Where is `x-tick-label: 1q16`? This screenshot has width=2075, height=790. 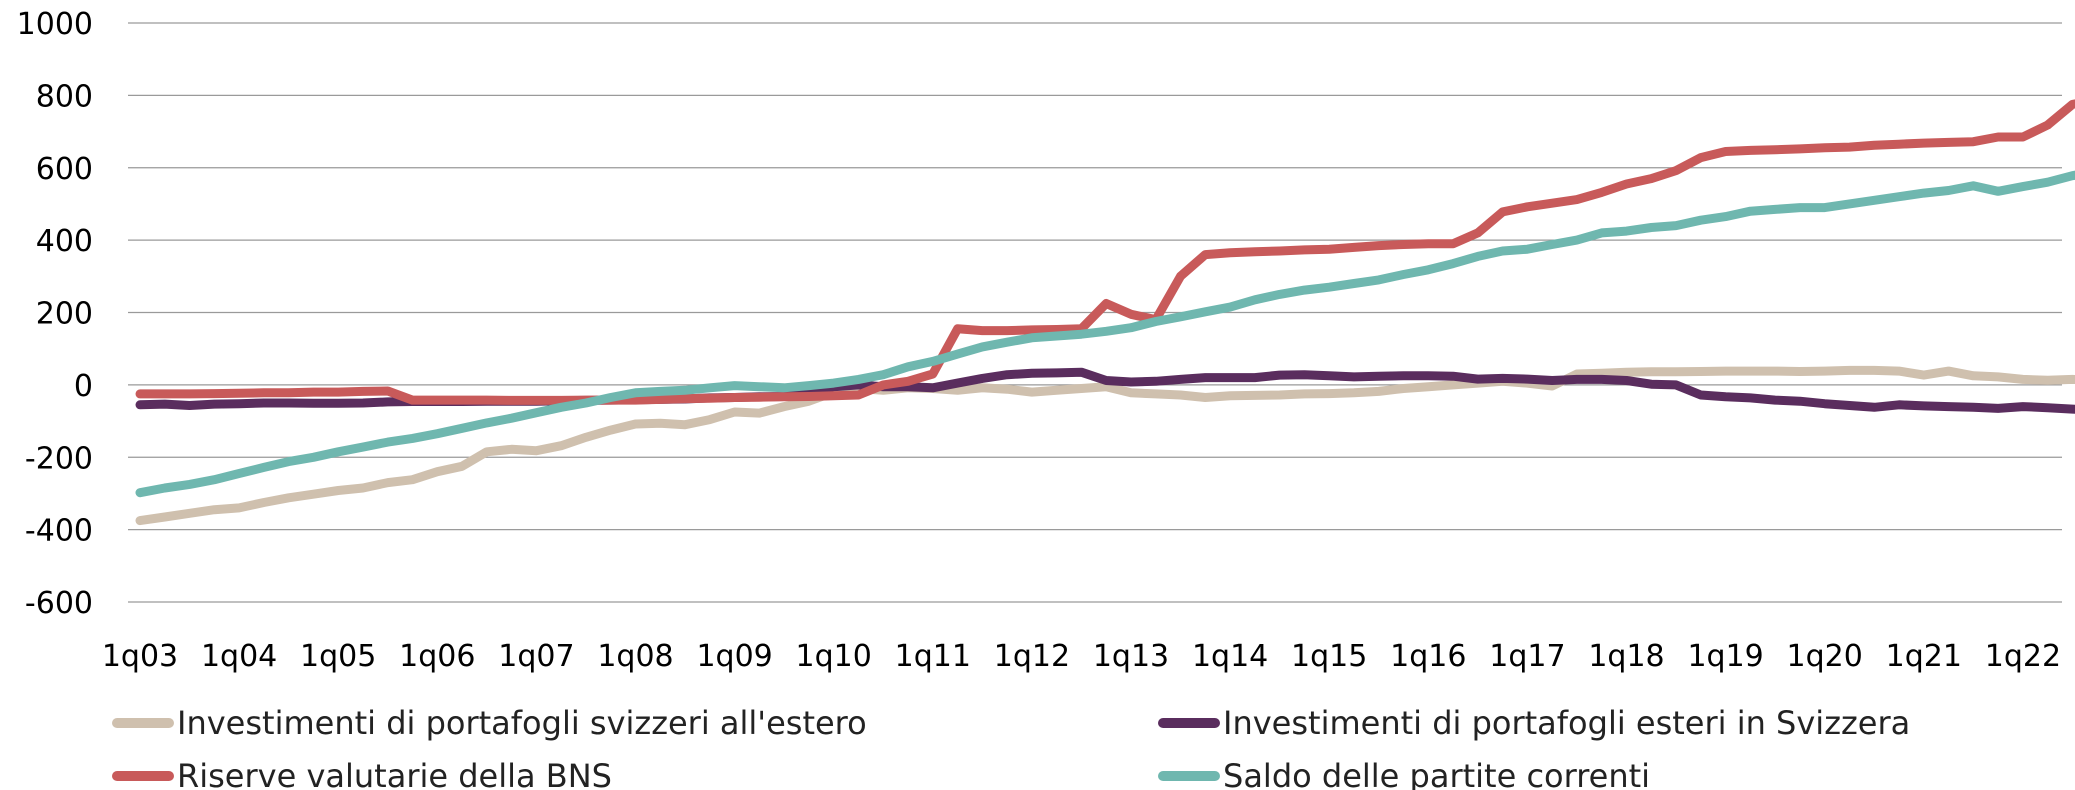
x-tick-label: 1q16 is located at coordinates (1428, 656).